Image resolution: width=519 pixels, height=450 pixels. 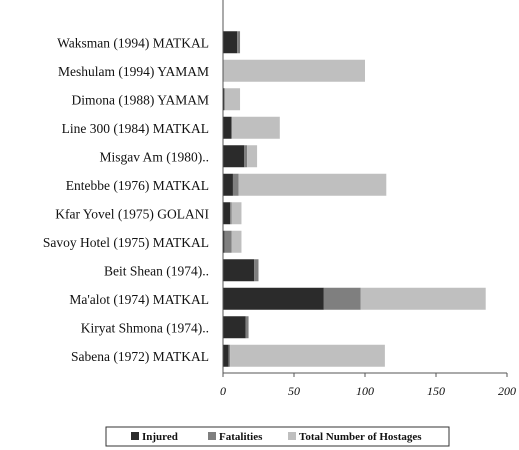 What do you see at coordinates (155, 156) in the screenshot?
I see `category-label: Misgav Am (1980)..` at bounding box center [155, 156].